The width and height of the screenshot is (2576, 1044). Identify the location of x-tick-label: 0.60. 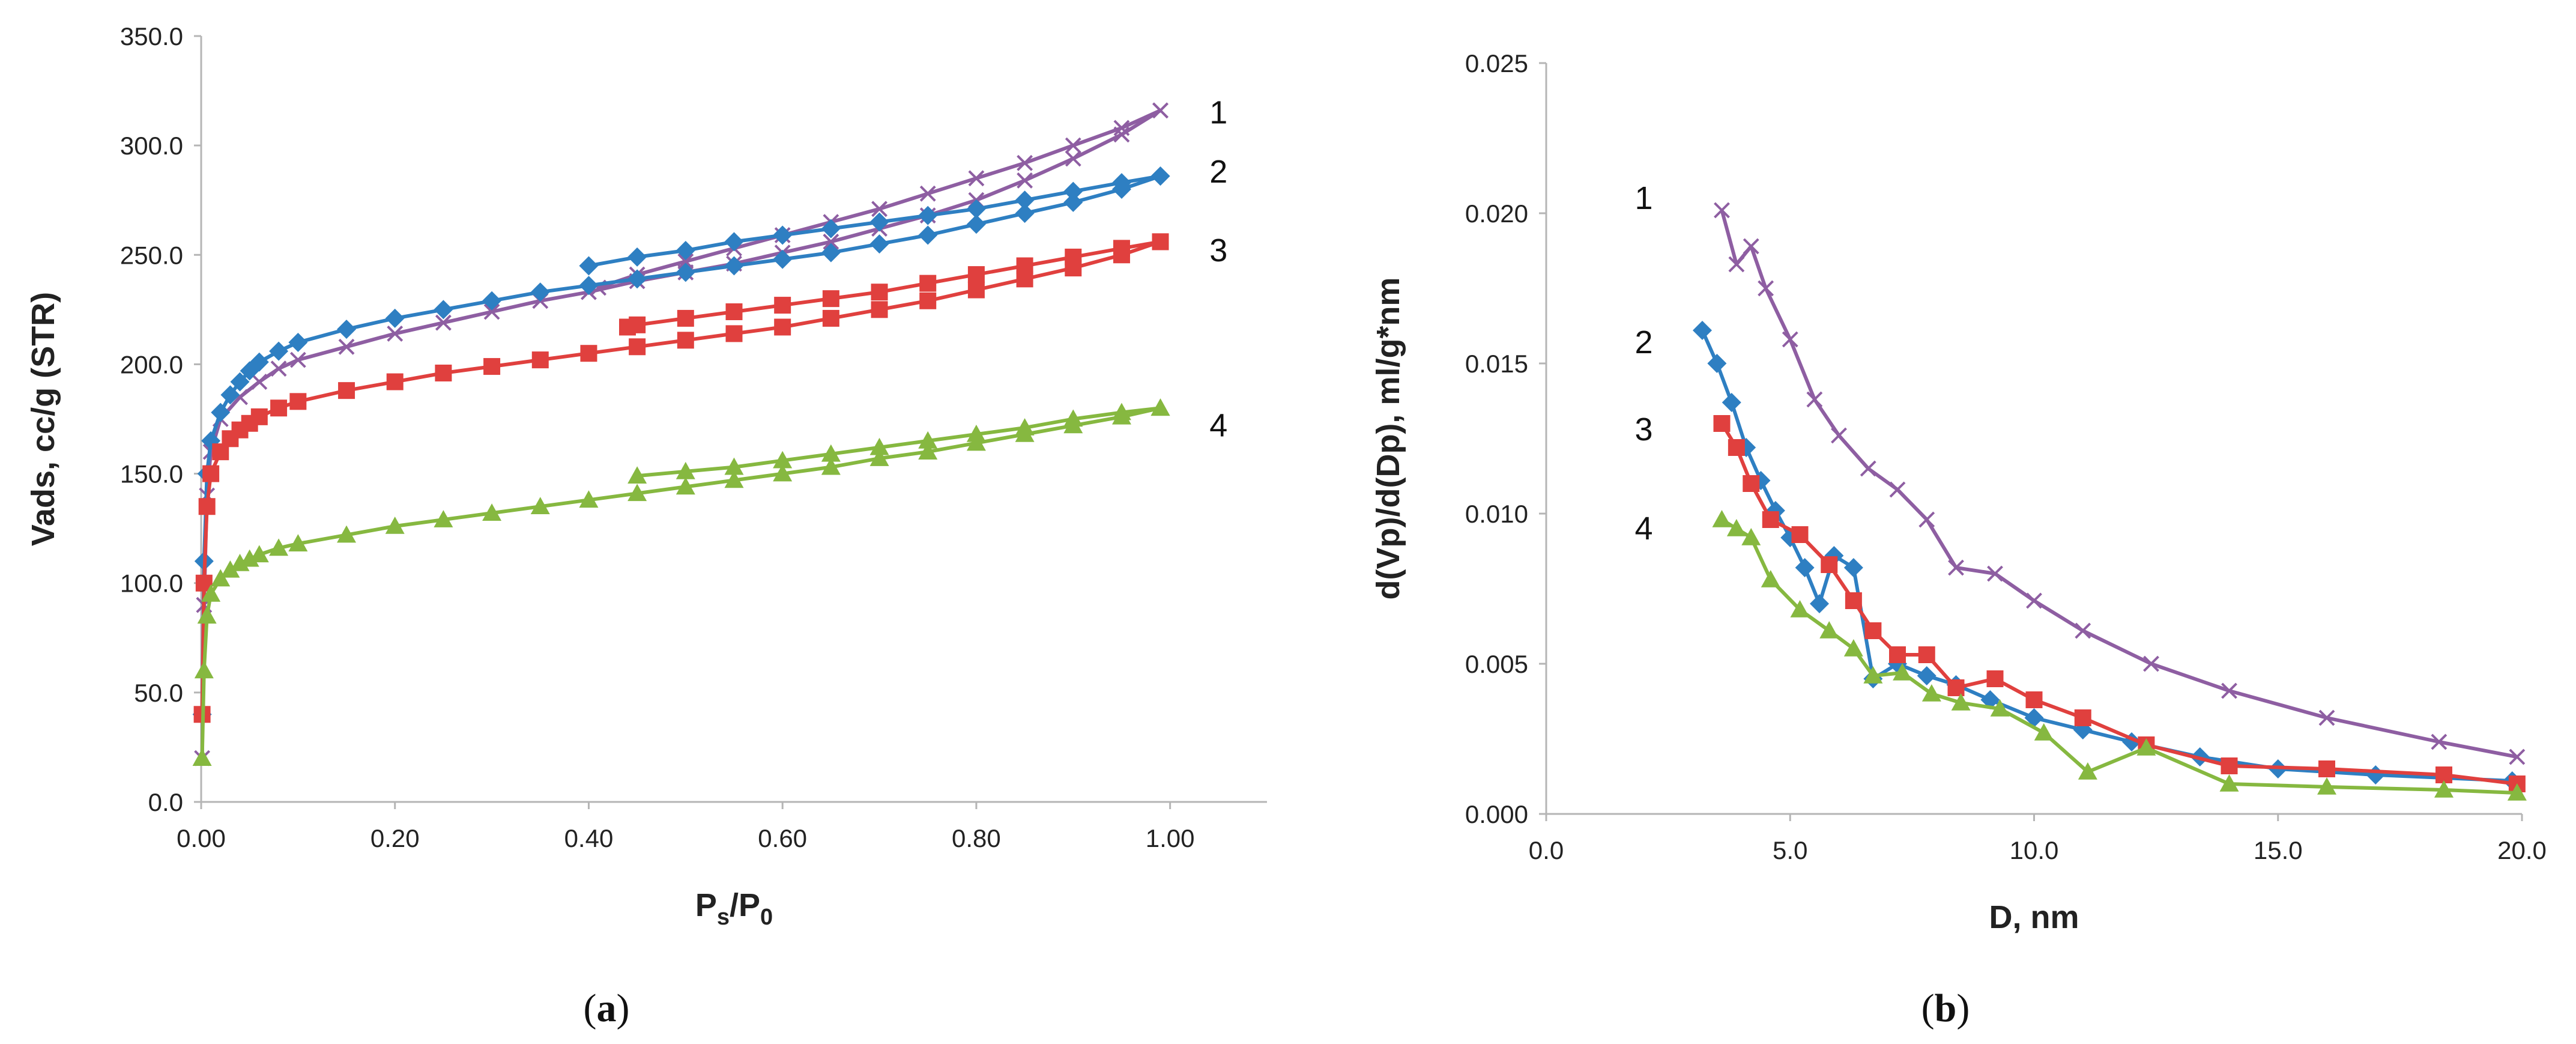
(782, 838).